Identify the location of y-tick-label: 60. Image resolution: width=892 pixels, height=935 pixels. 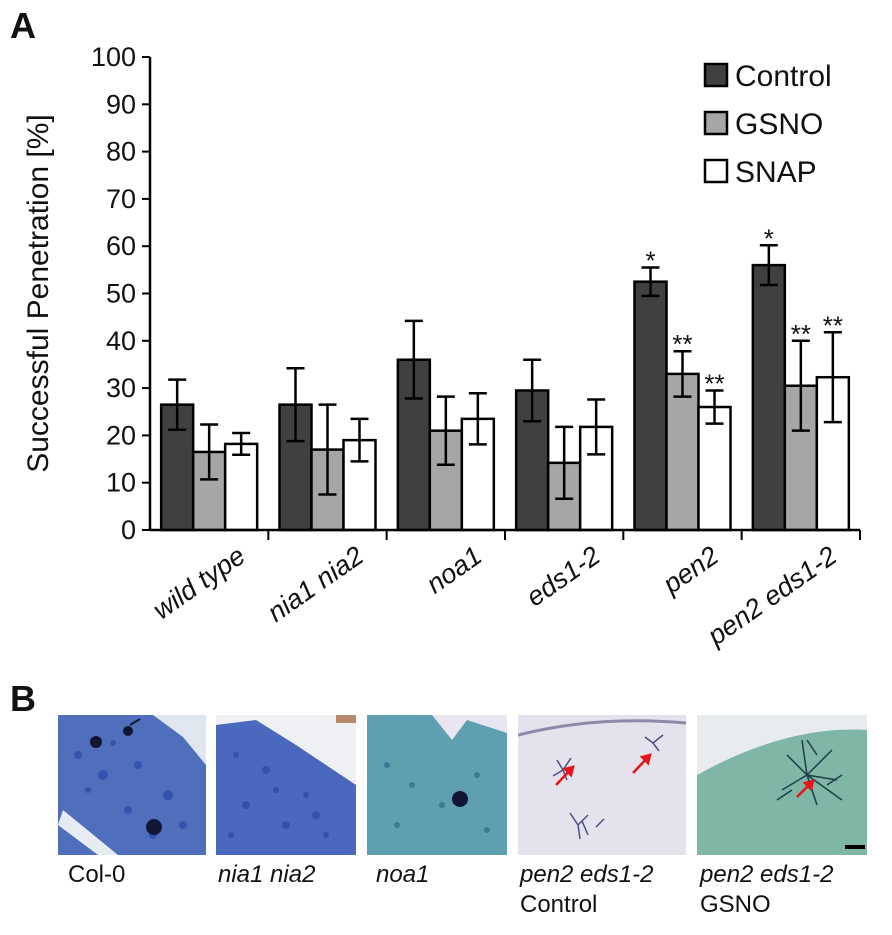
(121, 246).